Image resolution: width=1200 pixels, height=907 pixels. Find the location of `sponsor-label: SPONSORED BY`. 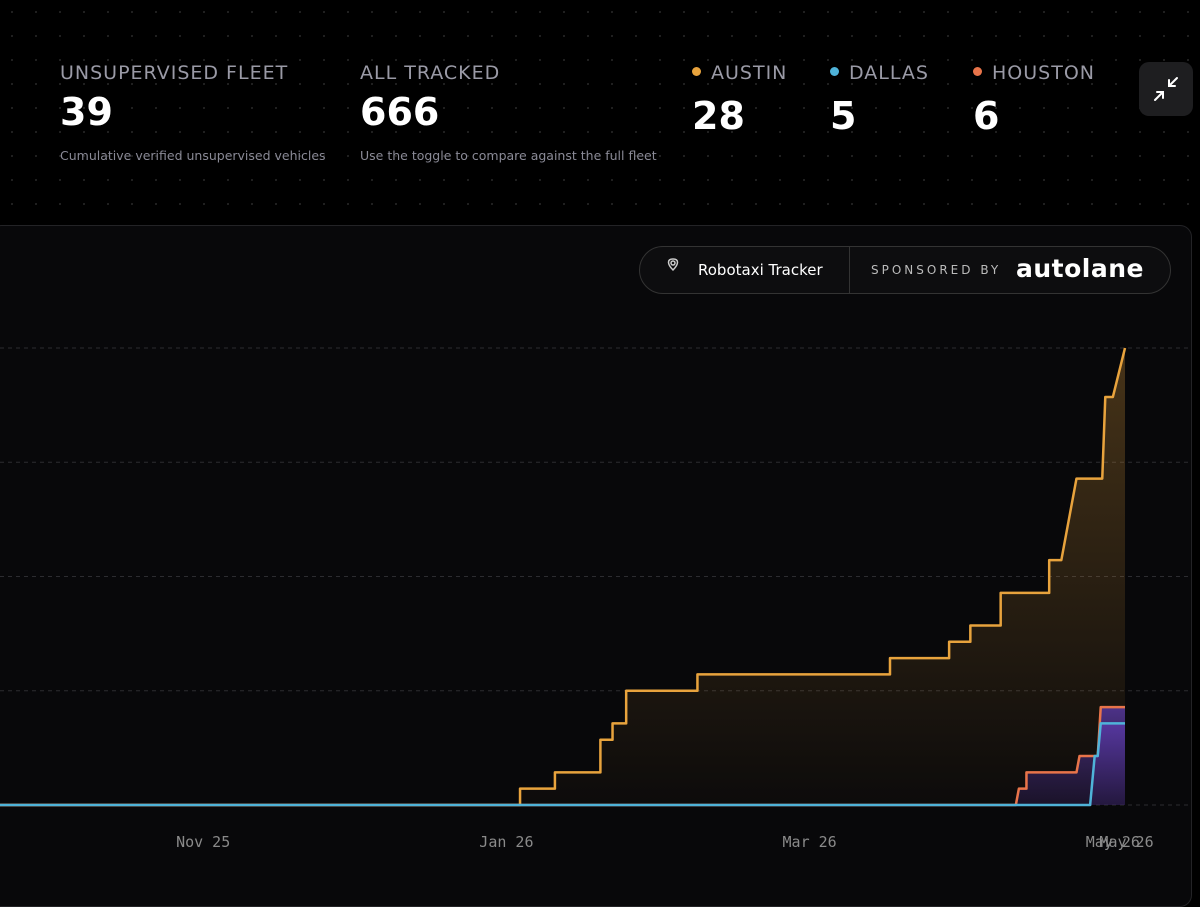

sponsor-label: SPONSORED BY is located at coordinates (936, 270).